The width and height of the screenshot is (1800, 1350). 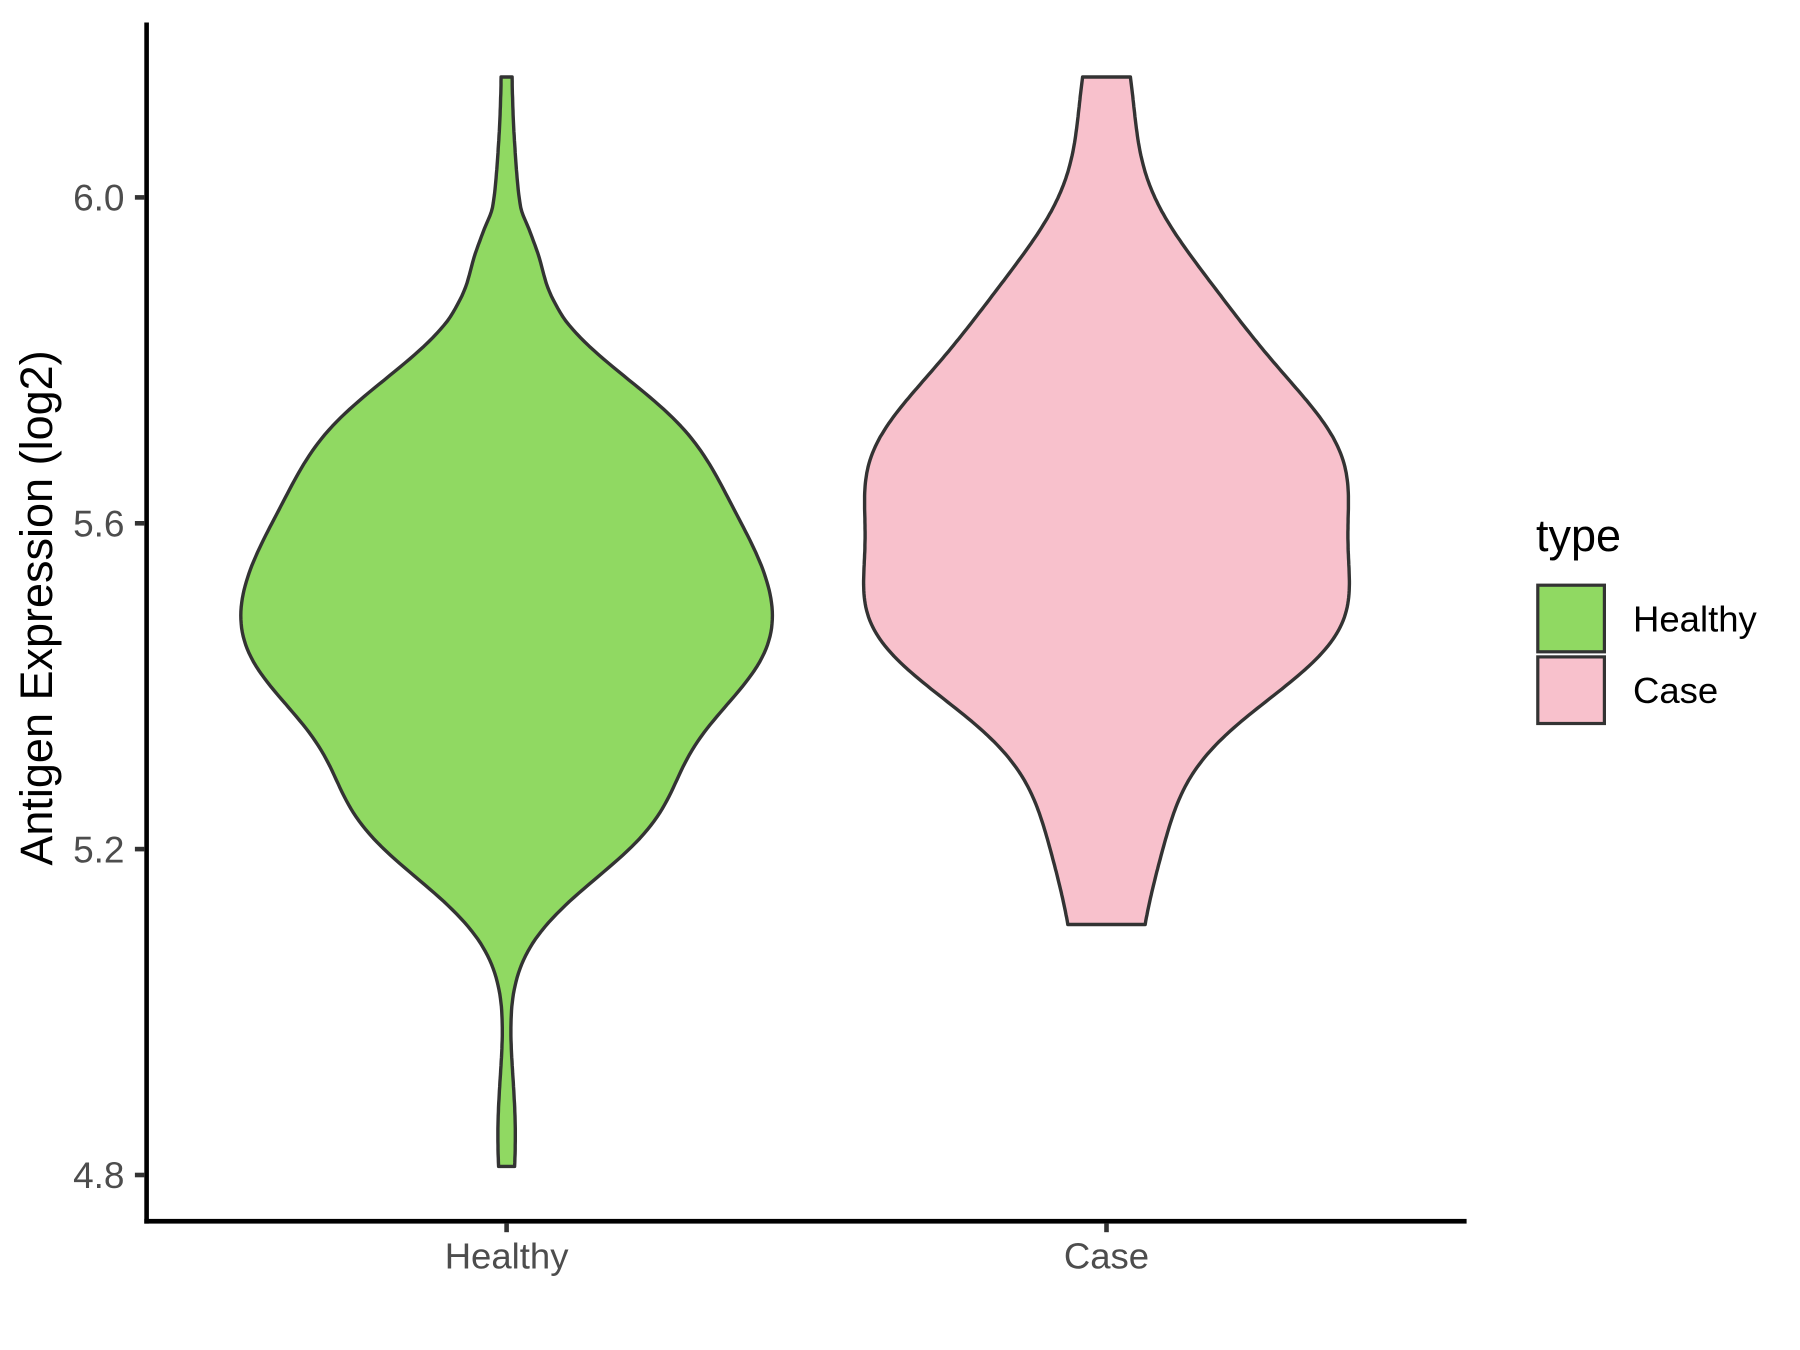 What do you see at coordinates (98, 198) in the screenshot?
I see `svg-text: 6.0` at bounding box center [98, 198].